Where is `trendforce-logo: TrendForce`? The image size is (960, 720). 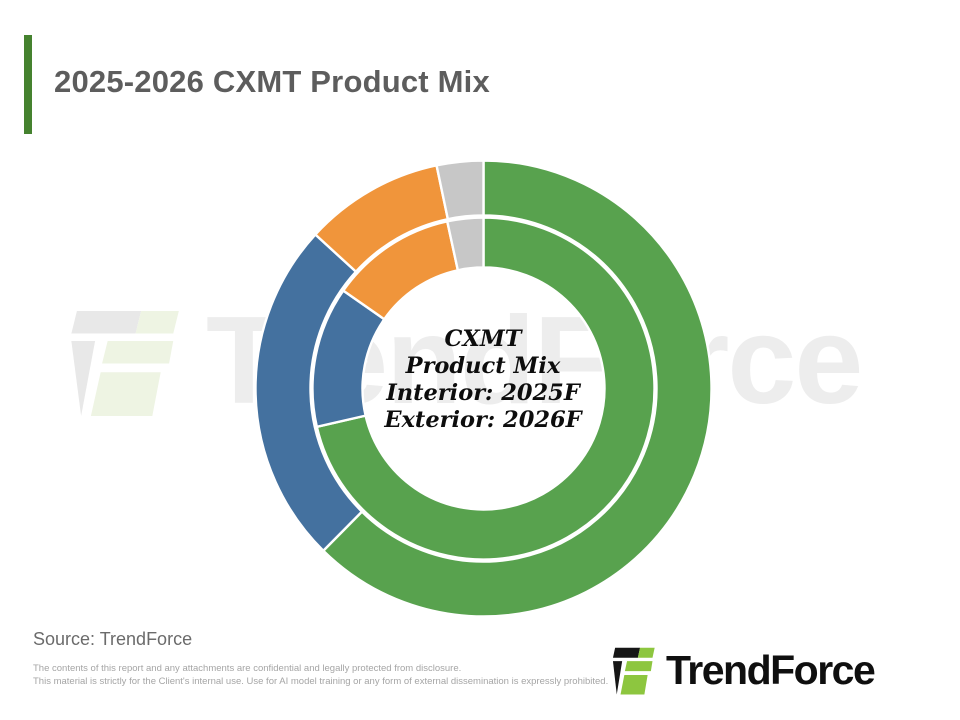
trendforce-logo: TrendForce is located at coordinates (741, 670).